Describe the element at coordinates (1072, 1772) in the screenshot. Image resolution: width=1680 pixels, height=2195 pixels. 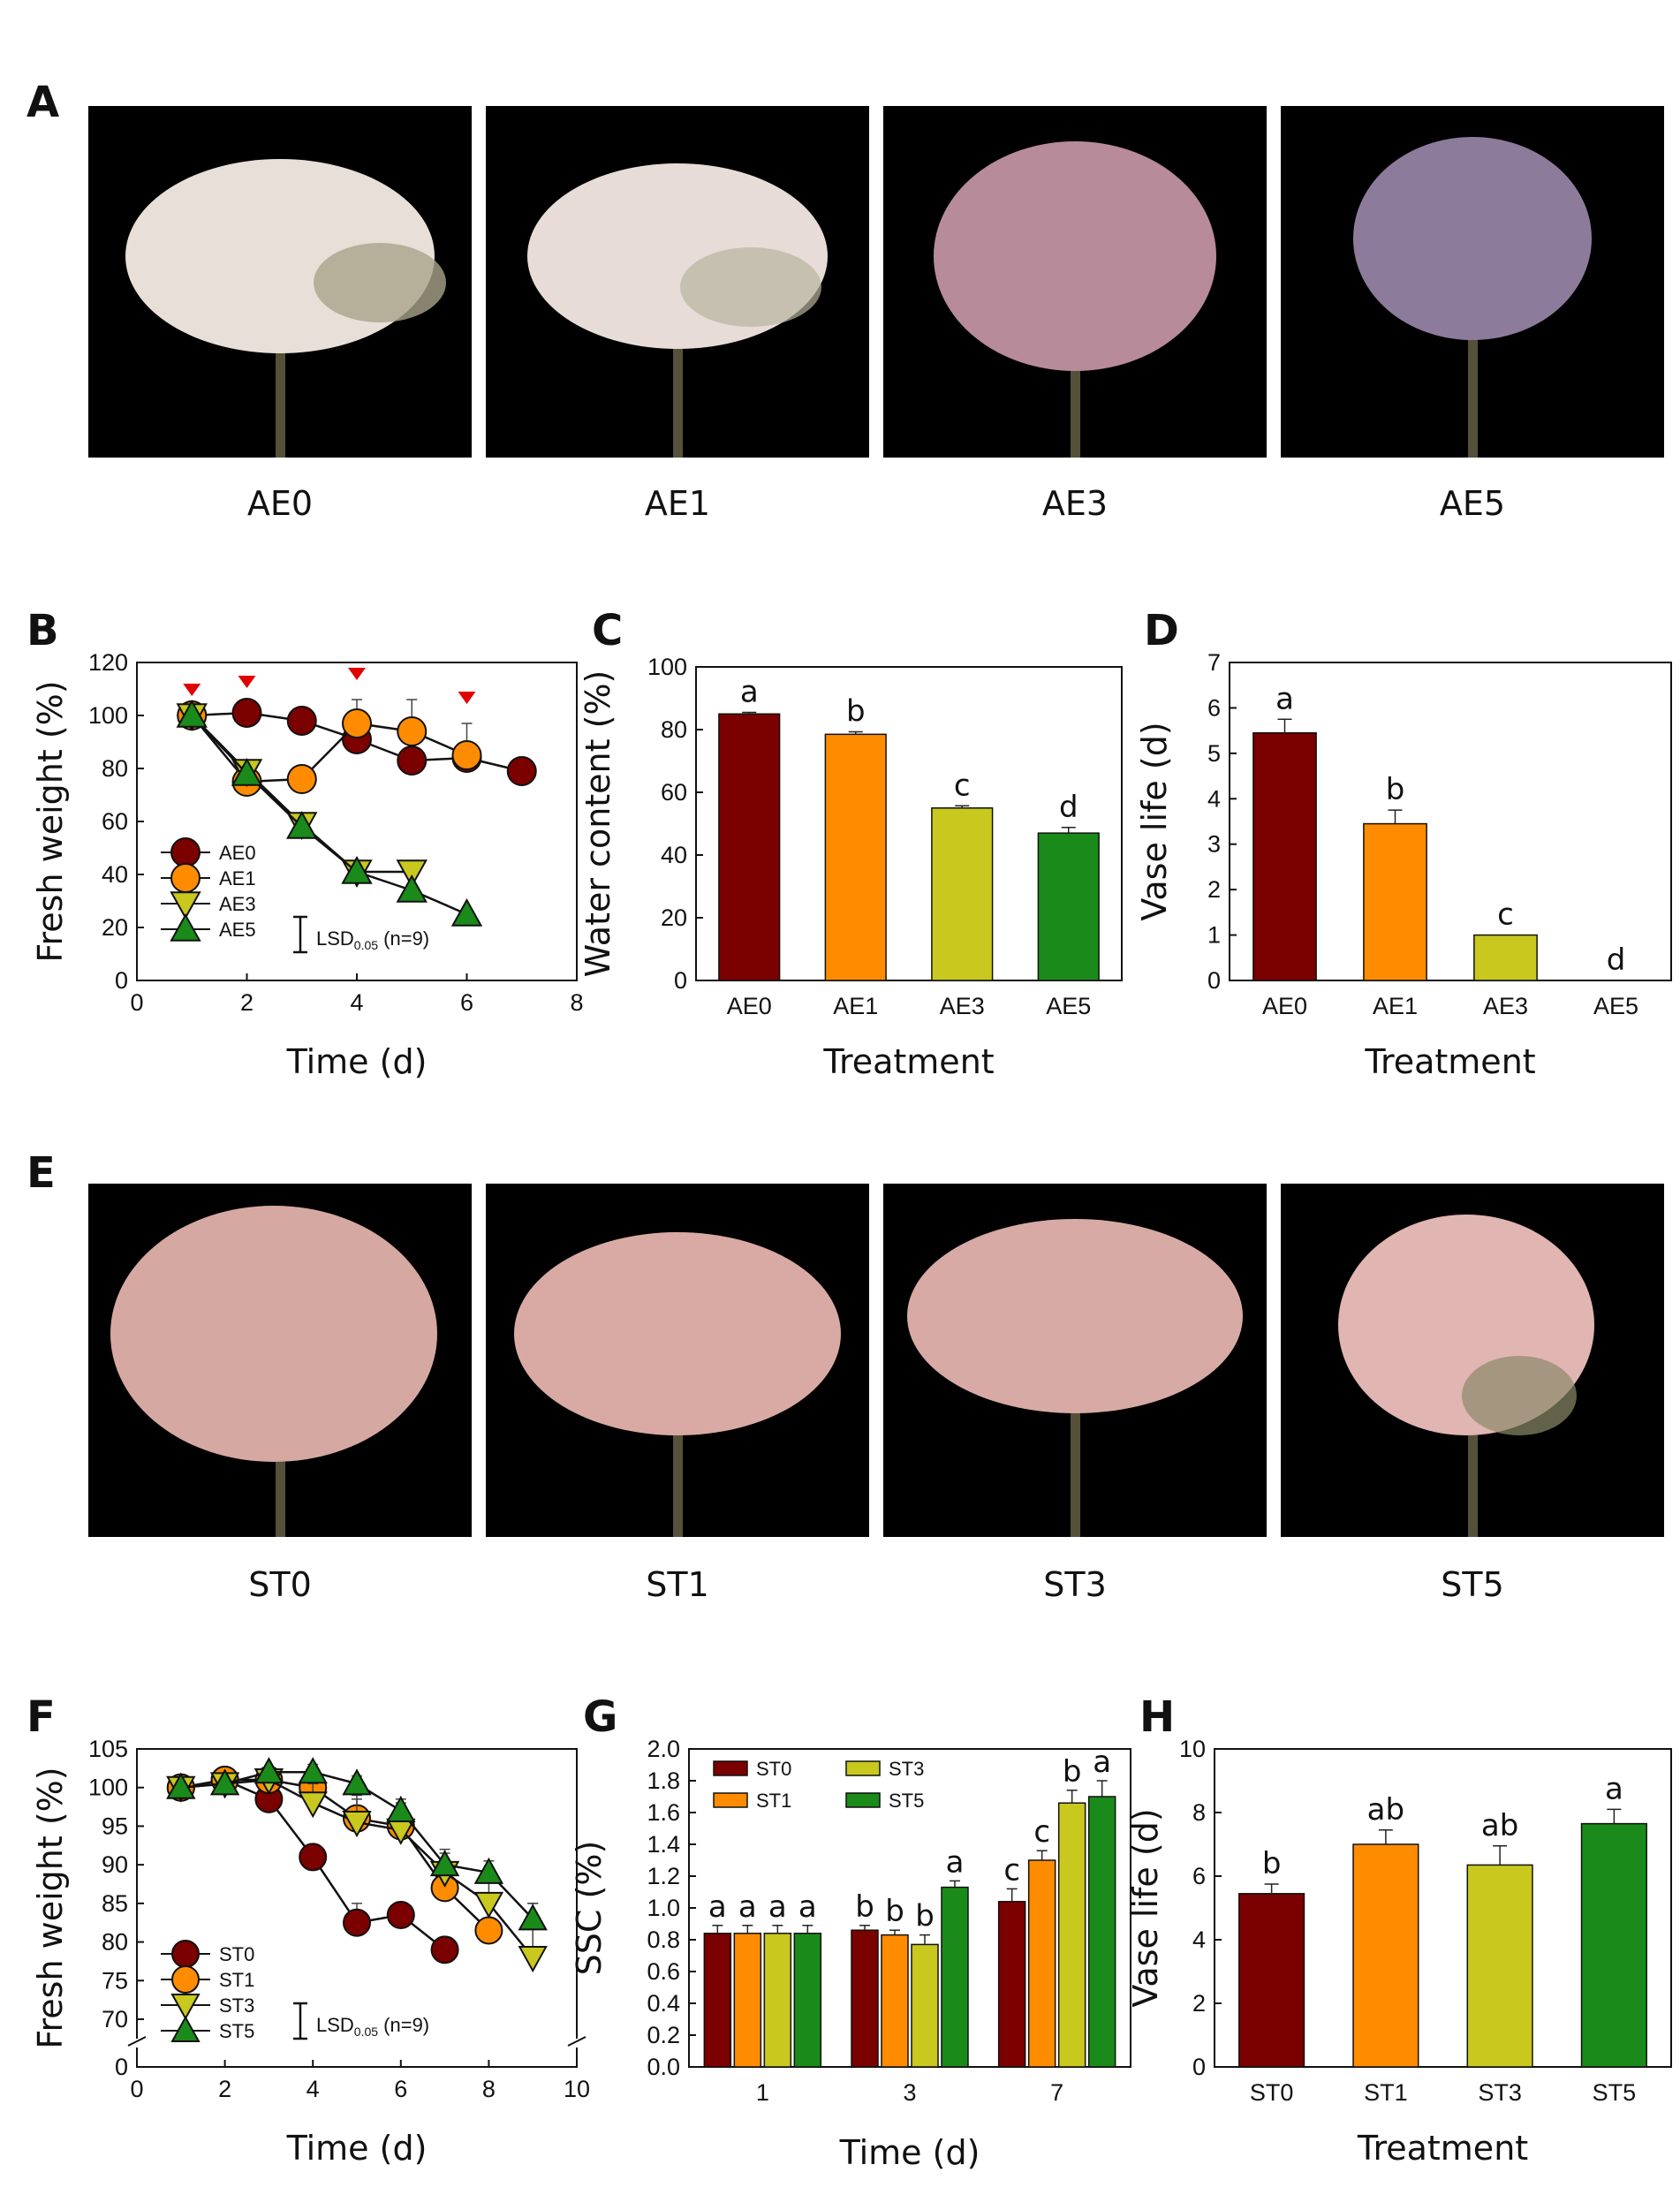
I see `significance-letter-st3-day-7: b` at that location.